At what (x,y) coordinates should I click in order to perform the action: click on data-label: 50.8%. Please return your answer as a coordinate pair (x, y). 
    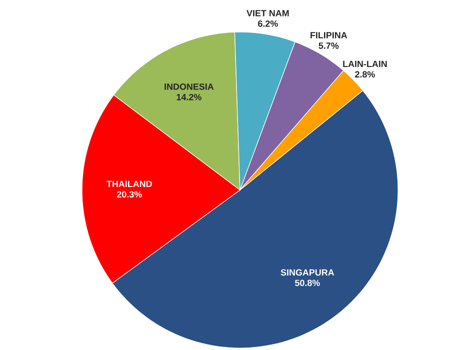
    Looking at the image, I should click on (307, 283).